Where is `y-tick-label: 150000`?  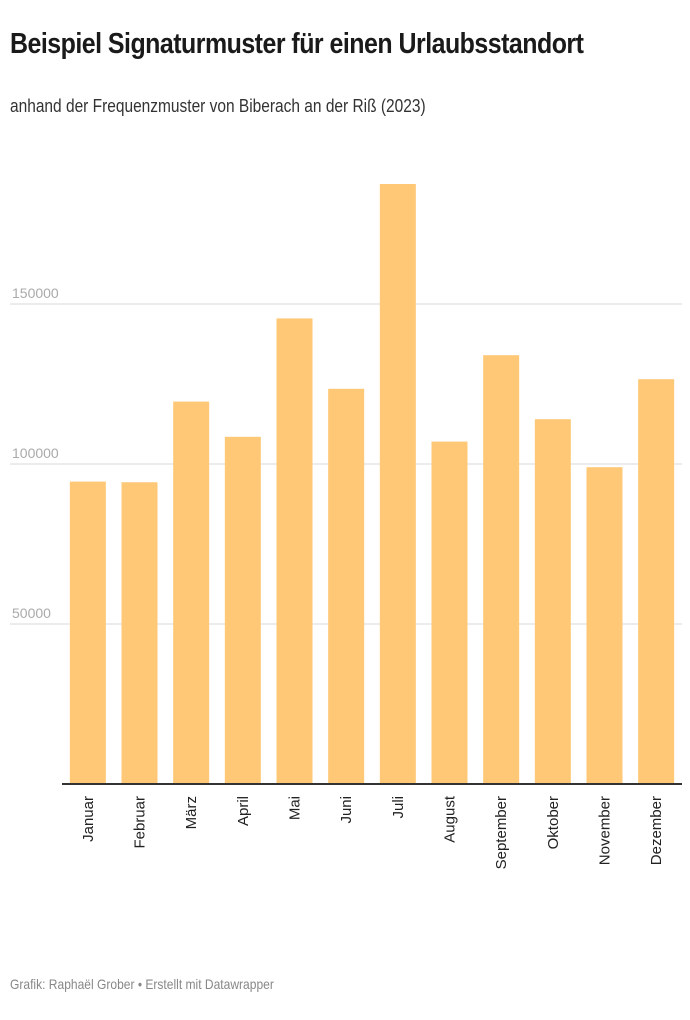
y-tick-label: 150000 is located at coordinates (35, 293).